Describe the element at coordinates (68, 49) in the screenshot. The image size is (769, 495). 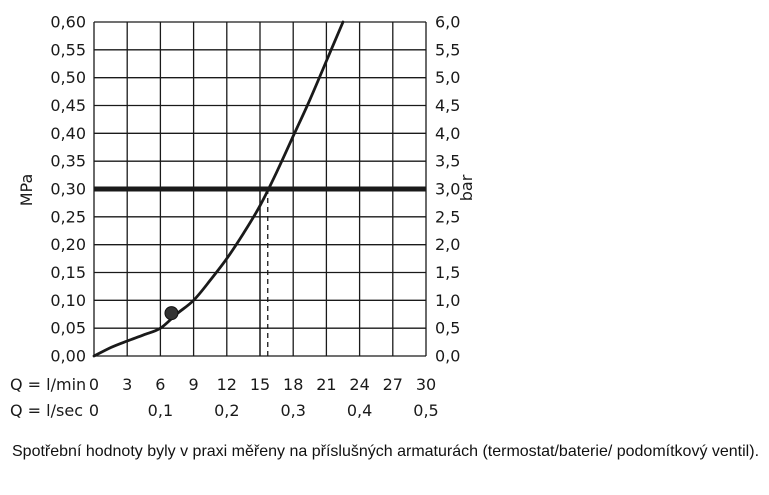
I see `y-left-tick-label: 0,55` at that location.